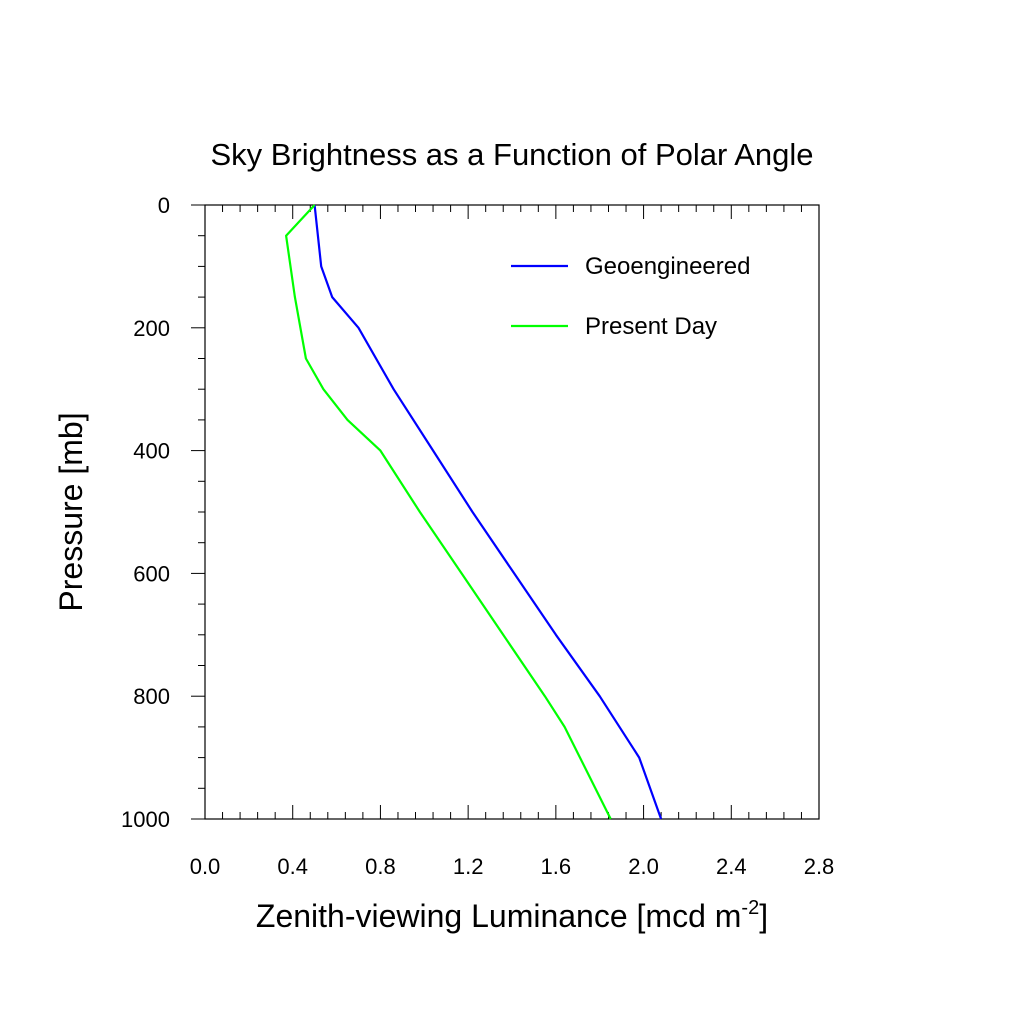 The height and width of the screenshot is (1024, 1024). Describe the element at coordinates (630, 296) in the screenshot. I see `legend: Geoengineered Present Day` at that location.